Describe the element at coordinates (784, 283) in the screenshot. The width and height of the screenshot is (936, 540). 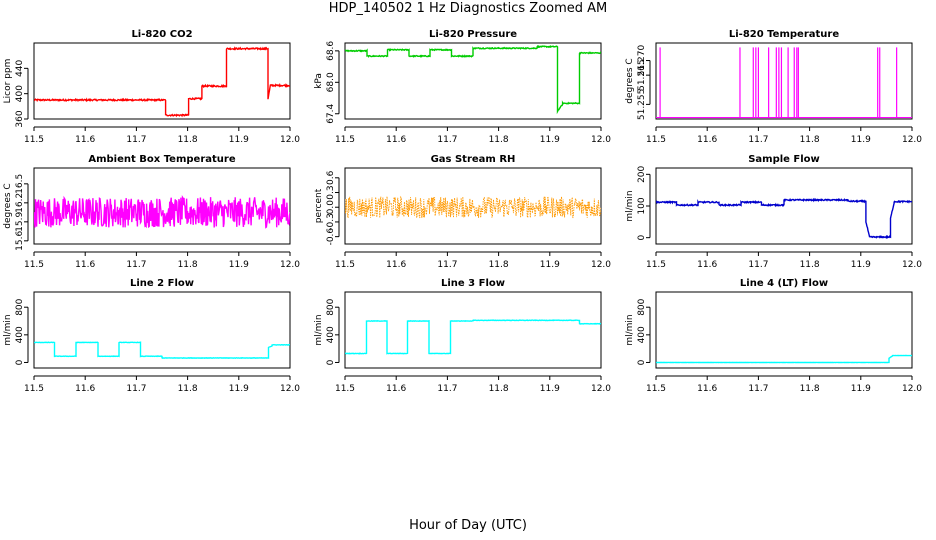
I see `panel-title: Line 4 (LT) Flow` at that location.